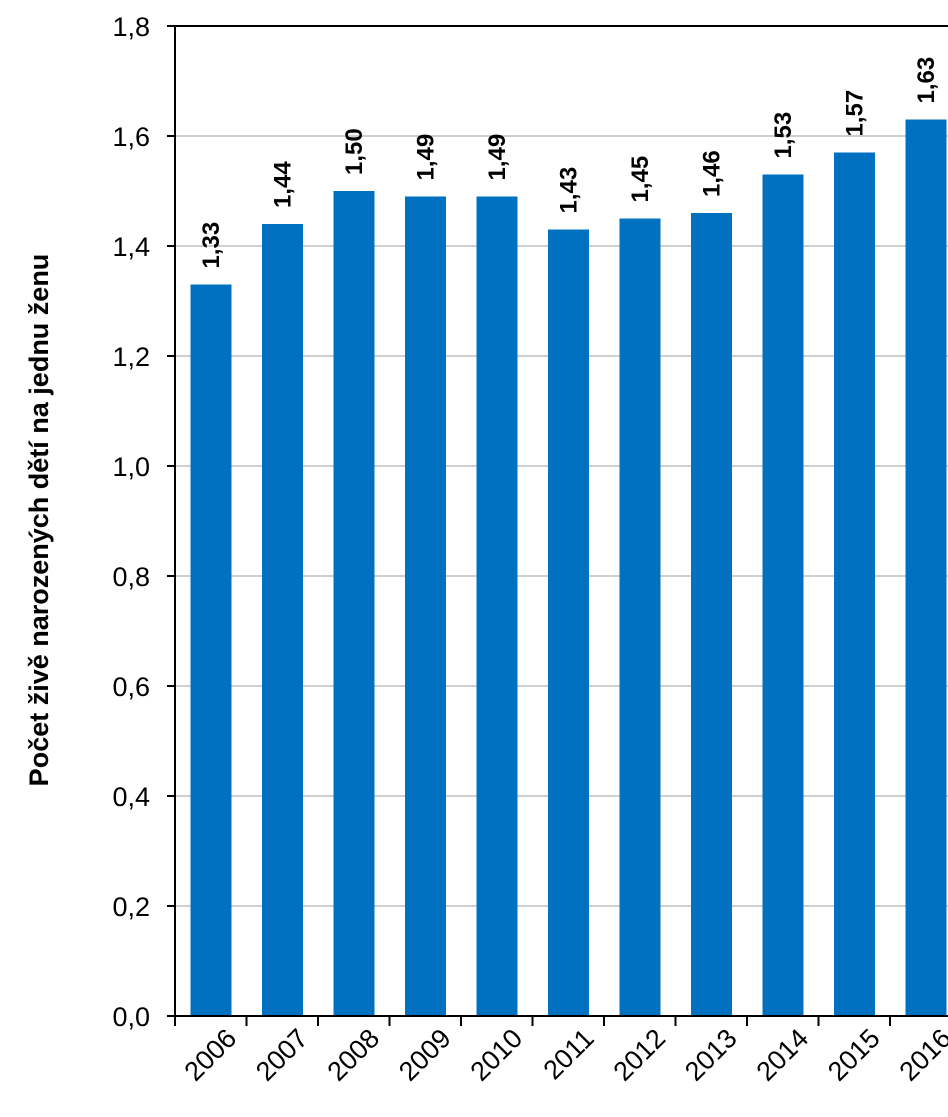  Describe the element at coordinates (569, 190) in the screenshot. I see `data-label: 1,43` at that location.